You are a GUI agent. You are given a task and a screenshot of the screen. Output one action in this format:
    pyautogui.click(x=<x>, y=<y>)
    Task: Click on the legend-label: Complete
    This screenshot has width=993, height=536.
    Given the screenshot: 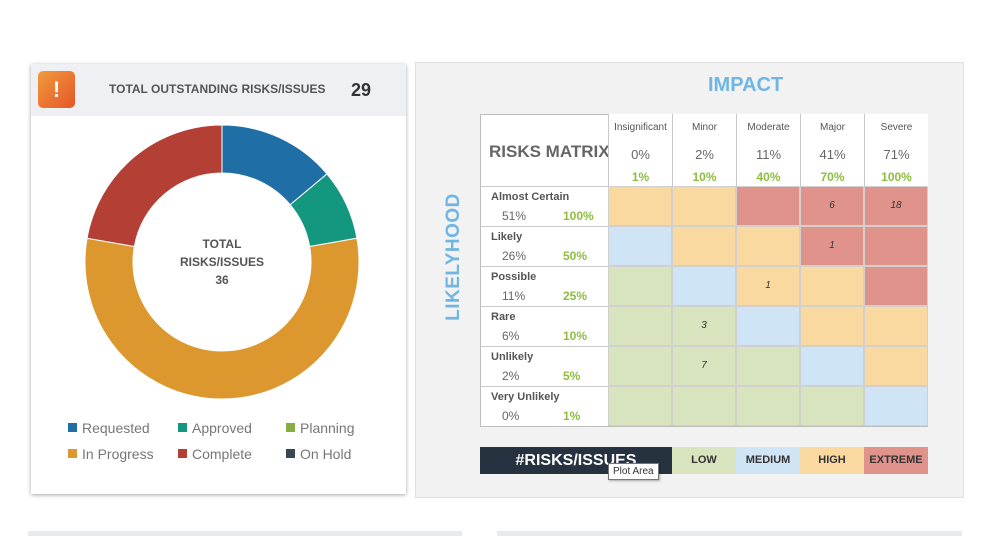 What is the action you would take?
    pyautogui.click(x=222, y=454)
    